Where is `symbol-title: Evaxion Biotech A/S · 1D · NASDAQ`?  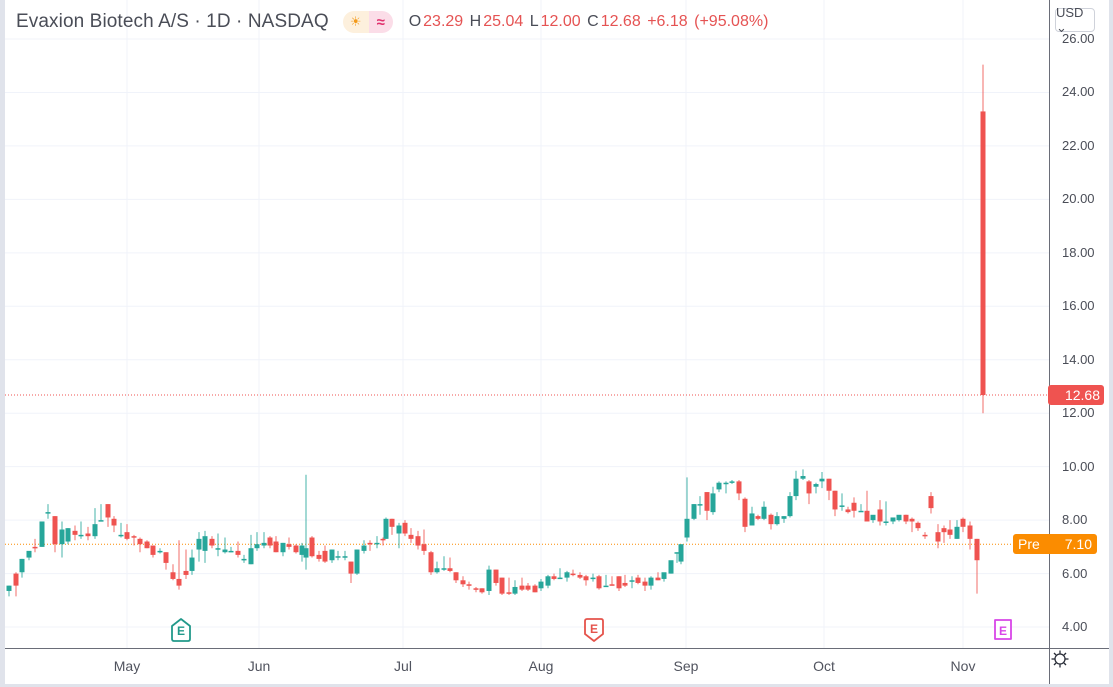 symbol-title: Evaxion Biotech A/S · 1D · NASDAQ is located at coordinates (172, 21).